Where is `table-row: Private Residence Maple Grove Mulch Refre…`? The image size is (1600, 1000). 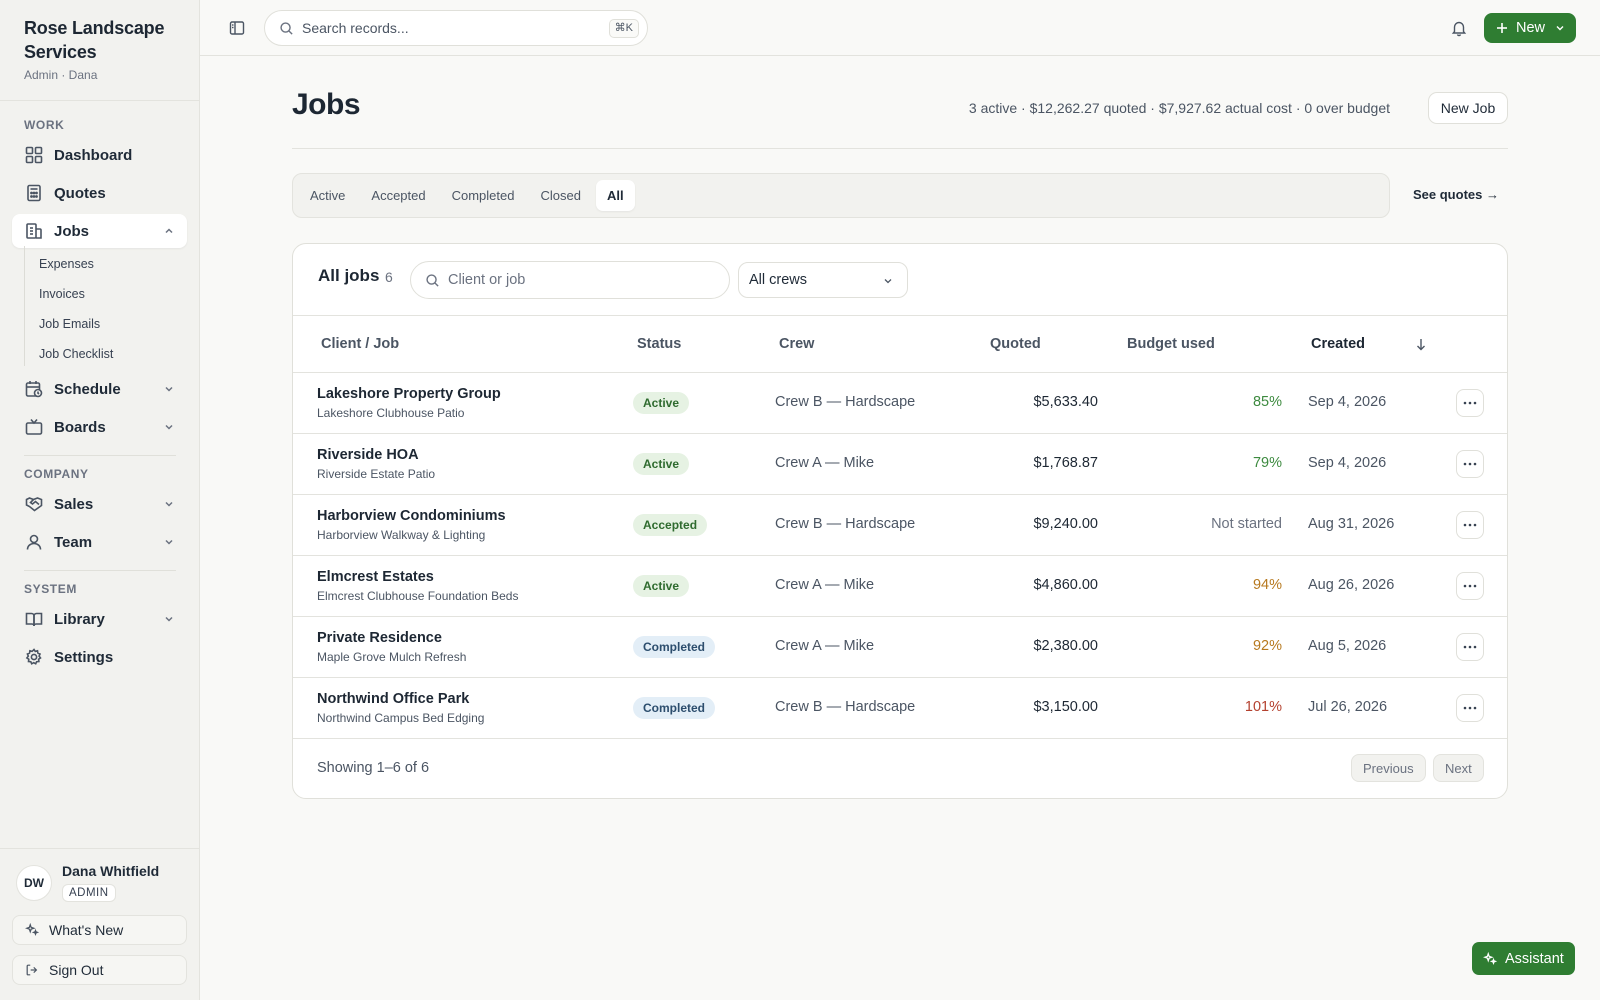
table-row: Private Residence Maple Grove Mulch Refre… is located at coordinates (900, 647).